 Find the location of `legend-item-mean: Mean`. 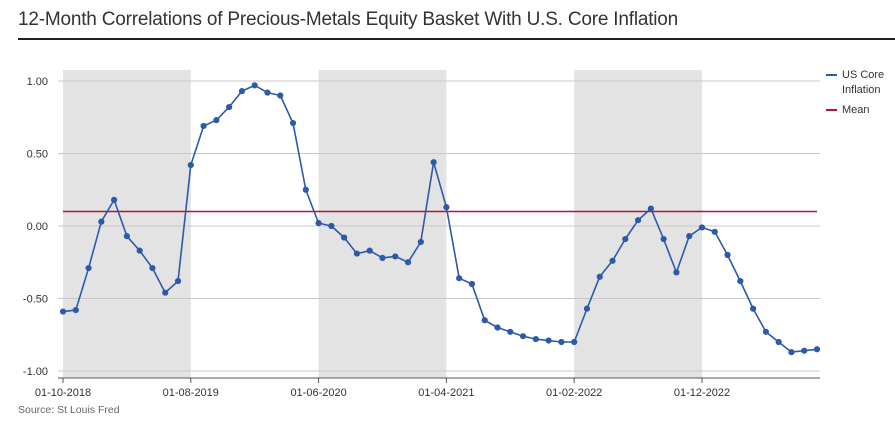

legend-item-mean: Mean is located at coordinates (860, 110).